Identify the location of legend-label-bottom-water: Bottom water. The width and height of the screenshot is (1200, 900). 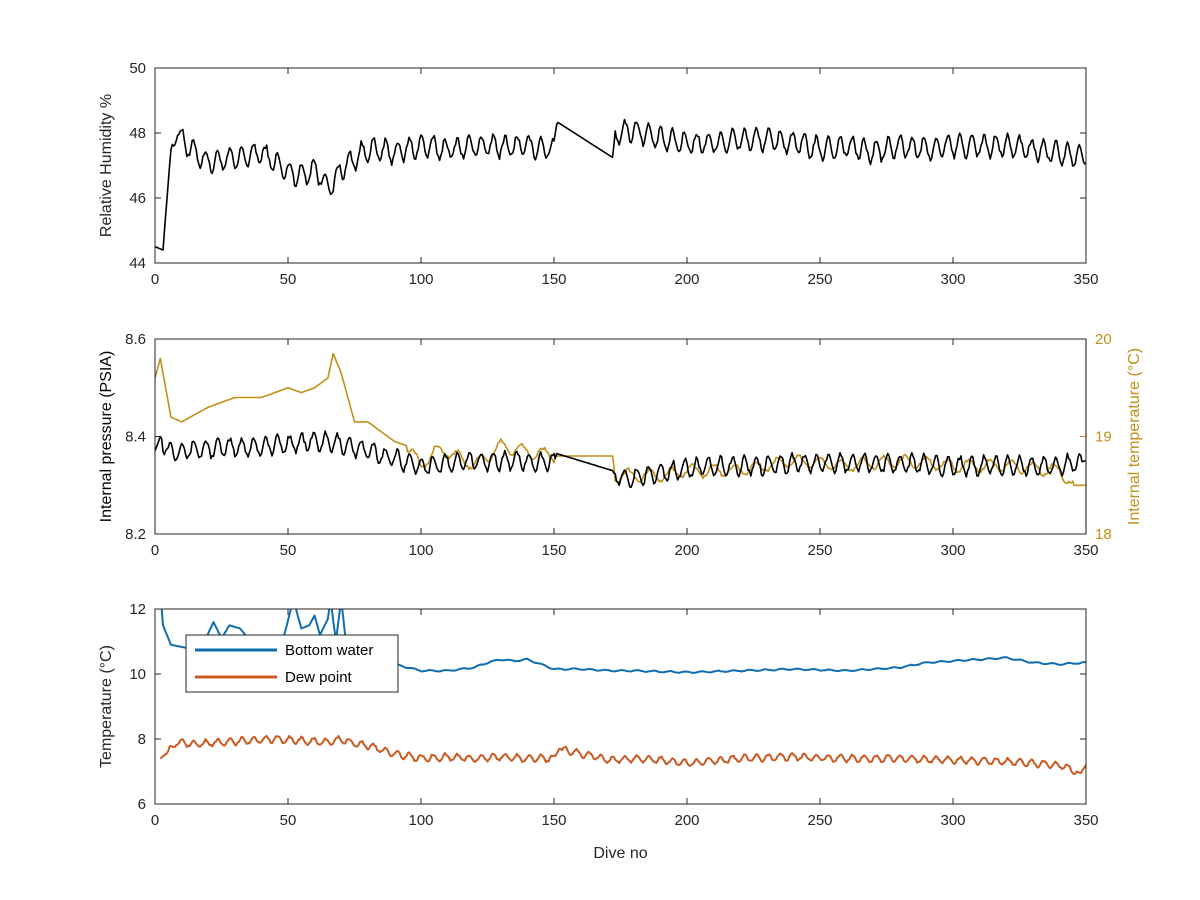
(329, 650).